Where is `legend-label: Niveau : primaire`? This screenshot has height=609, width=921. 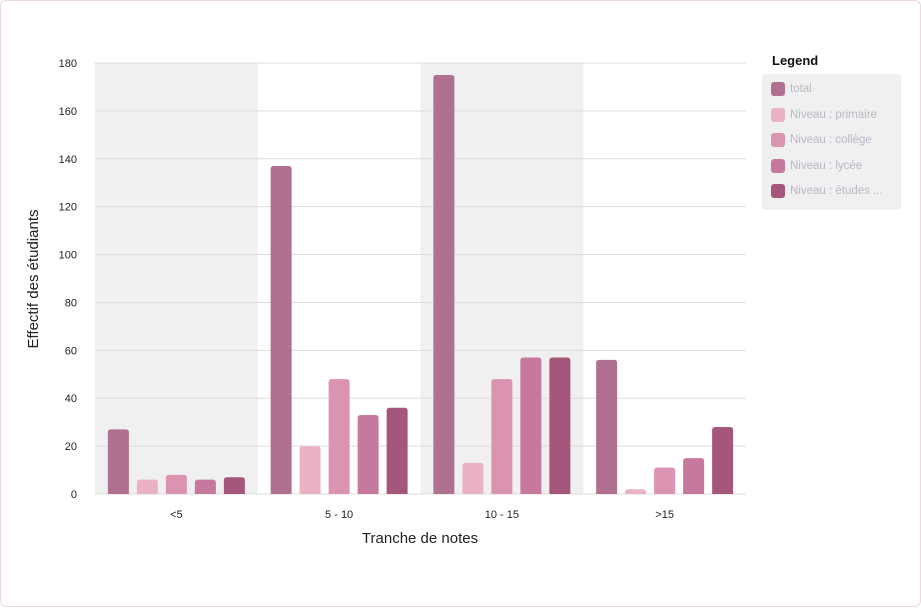 legend-label: Niveau : primaire is located at coordinates (833, 114).